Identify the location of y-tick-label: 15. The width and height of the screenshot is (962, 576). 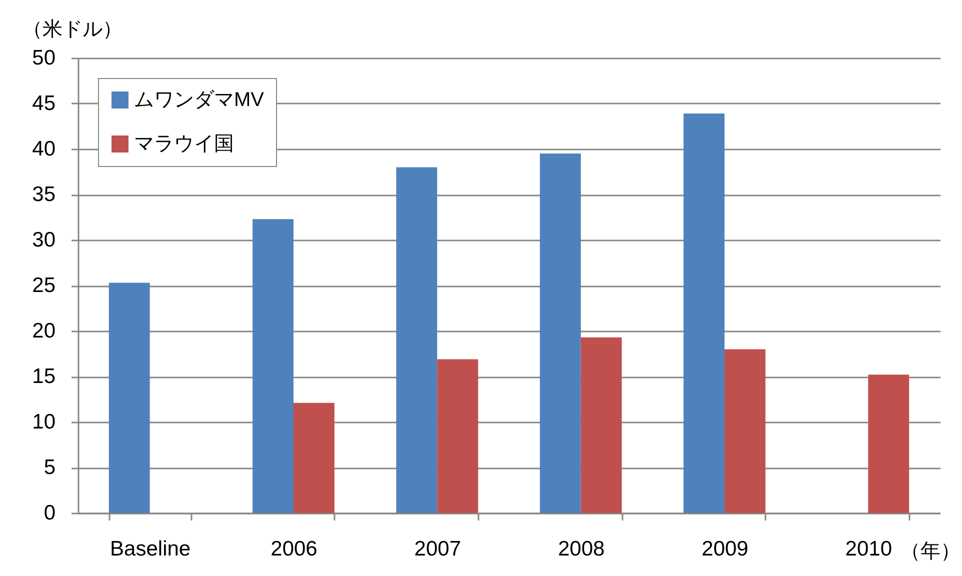
(44, 376).